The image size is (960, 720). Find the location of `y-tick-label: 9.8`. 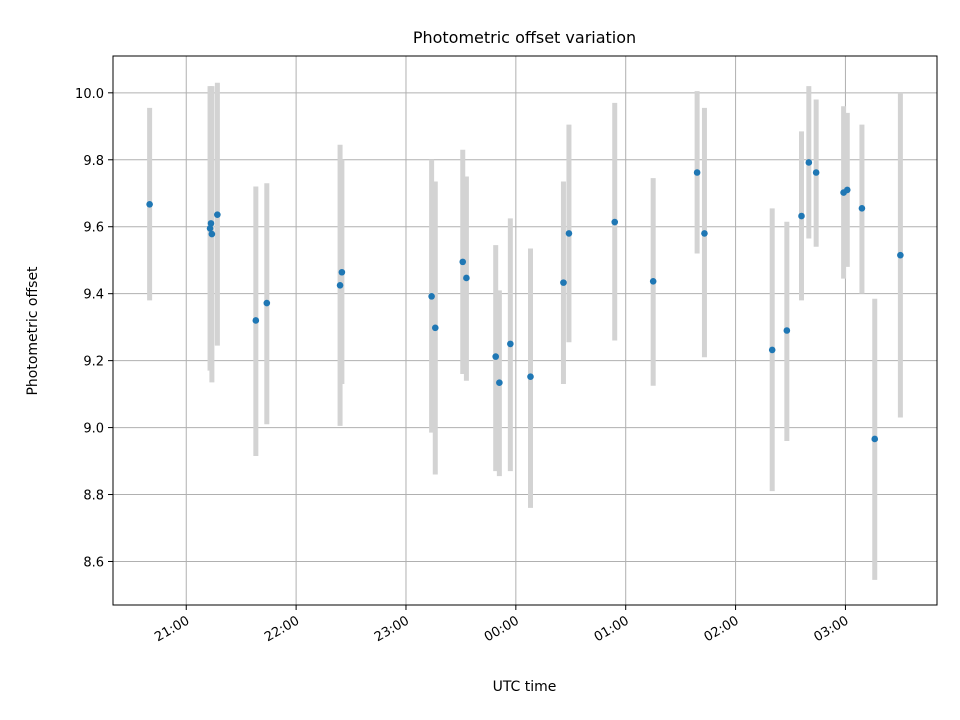

y-tick-label: 9.8 is located at coordinates (93, 161).